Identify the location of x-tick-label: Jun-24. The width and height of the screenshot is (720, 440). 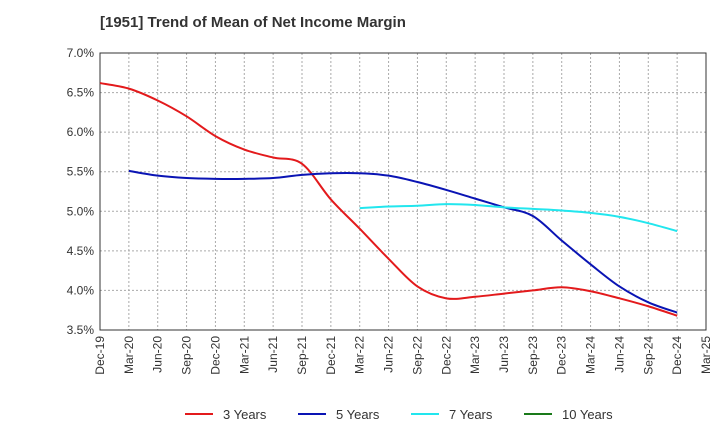
(619, 354).